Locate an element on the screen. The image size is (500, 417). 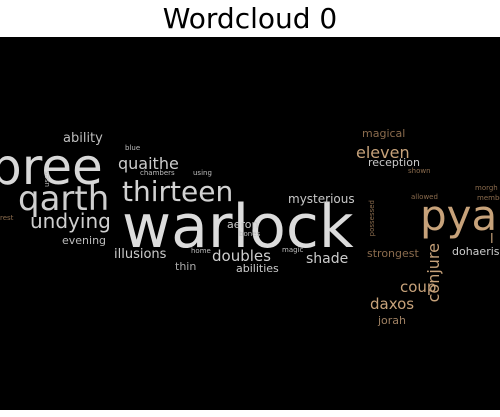
word-morgh: morgh is located at coordinates (486, 188).